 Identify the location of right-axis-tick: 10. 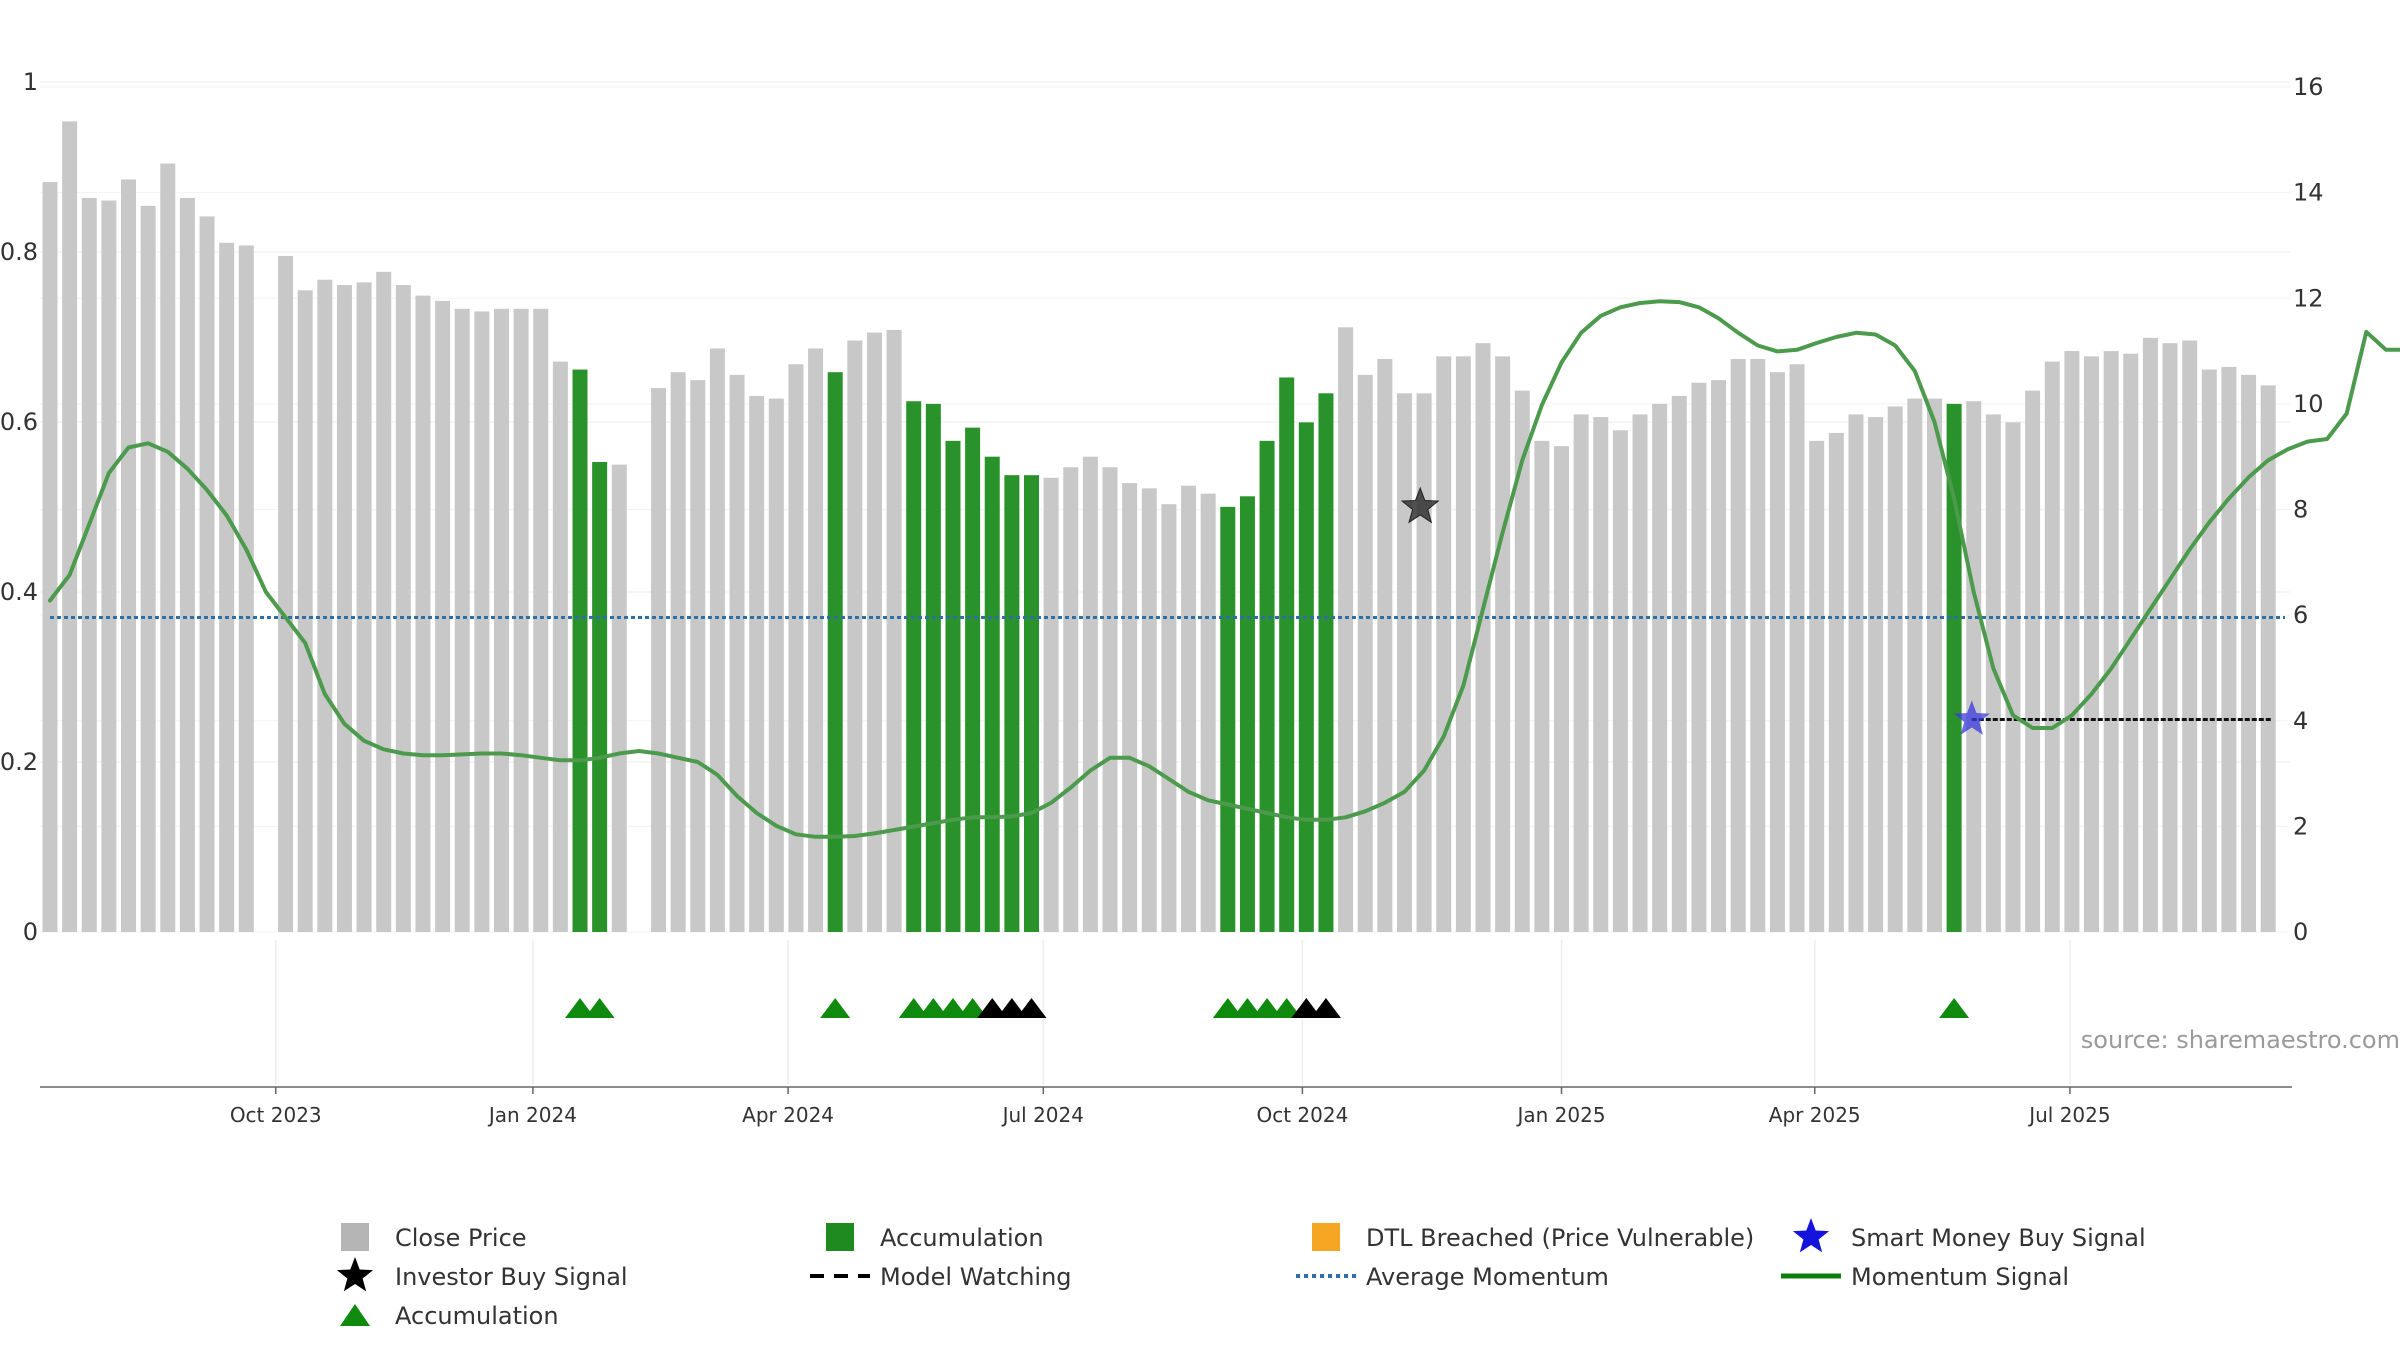
(2308, 404).